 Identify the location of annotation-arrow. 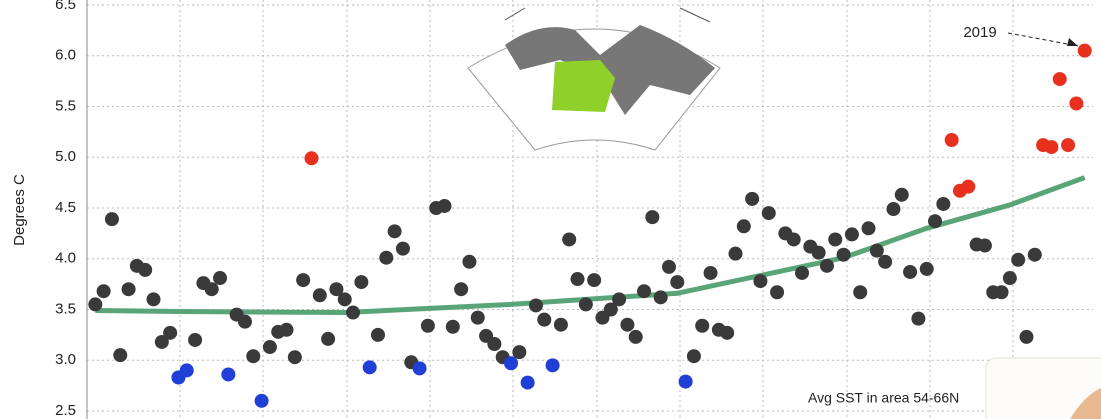
(1043, 39).